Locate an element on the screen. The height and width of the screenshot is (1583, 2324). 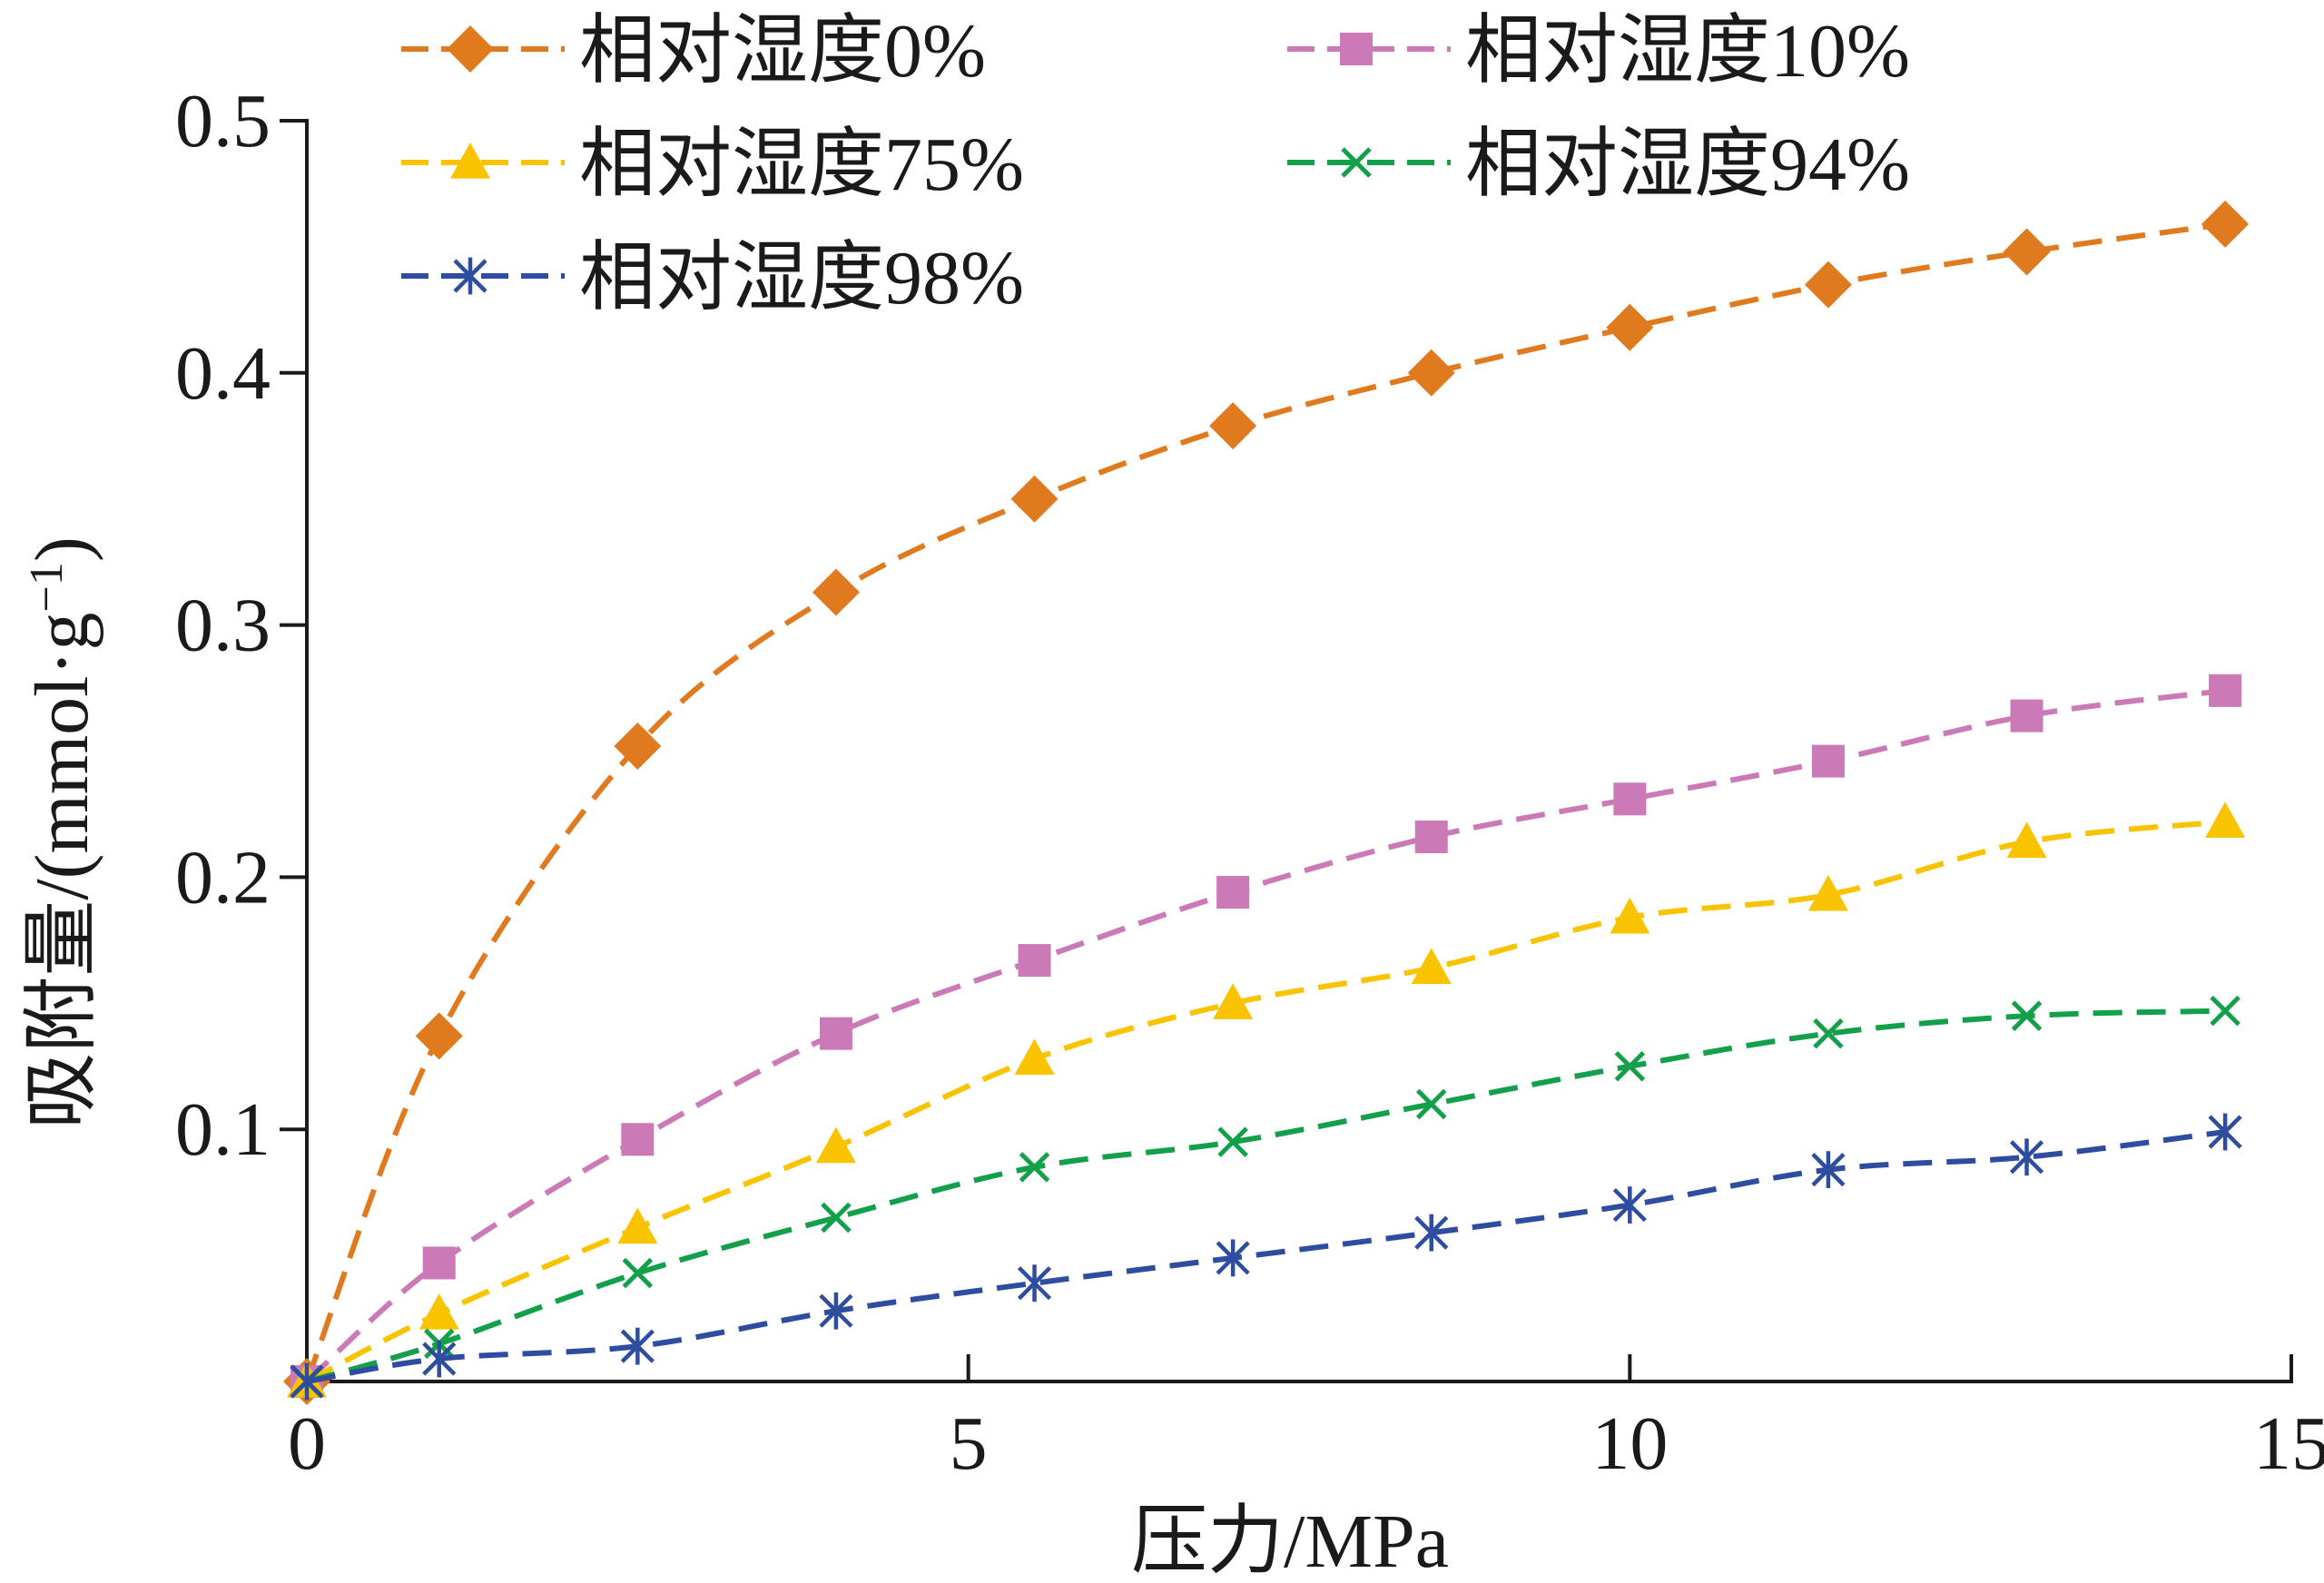
y-tick-label: 0.5 is located at coordinates (223, 121).